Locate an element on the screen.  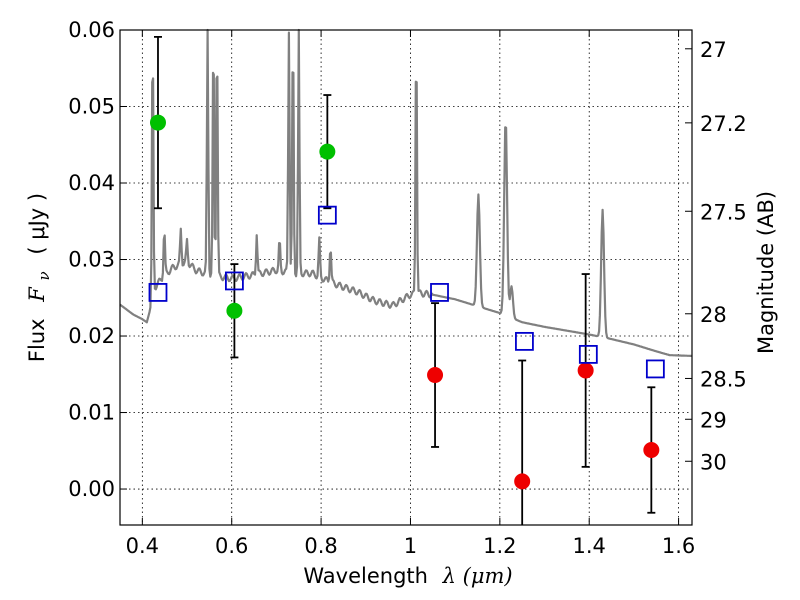
x-tick-label: 1 is located at coordinates (410, 546).